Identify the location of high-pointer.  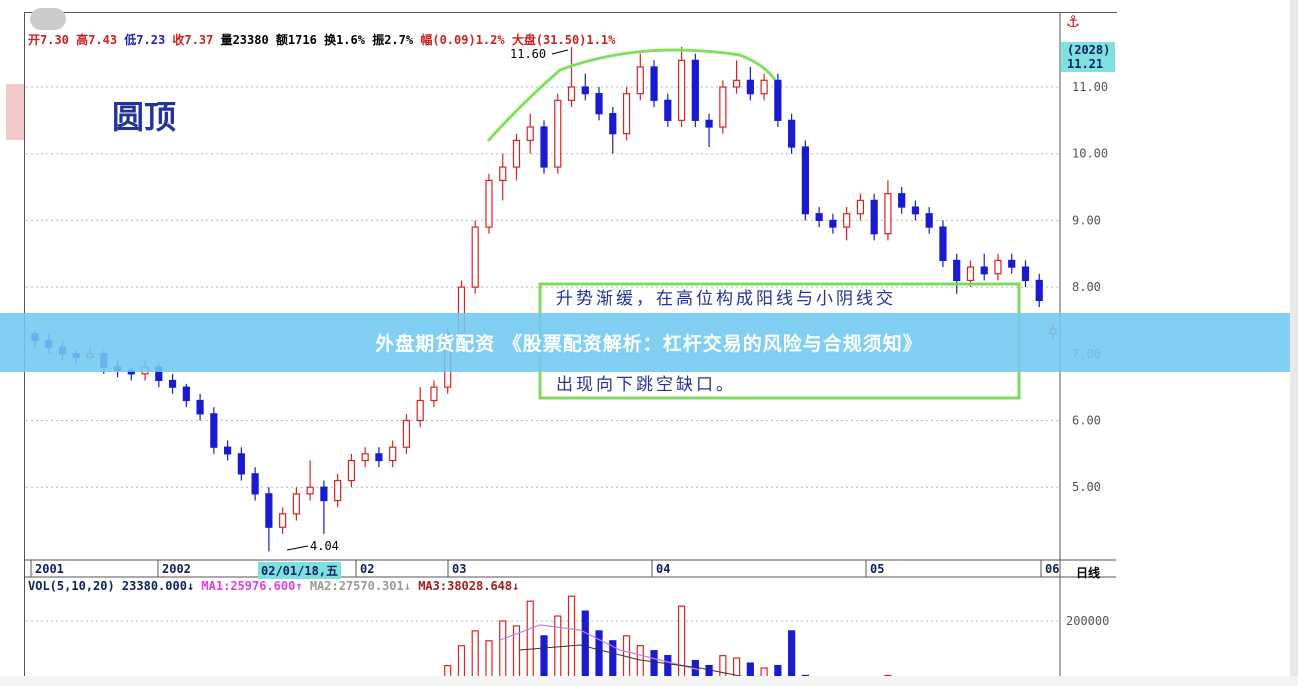
(560, 52).